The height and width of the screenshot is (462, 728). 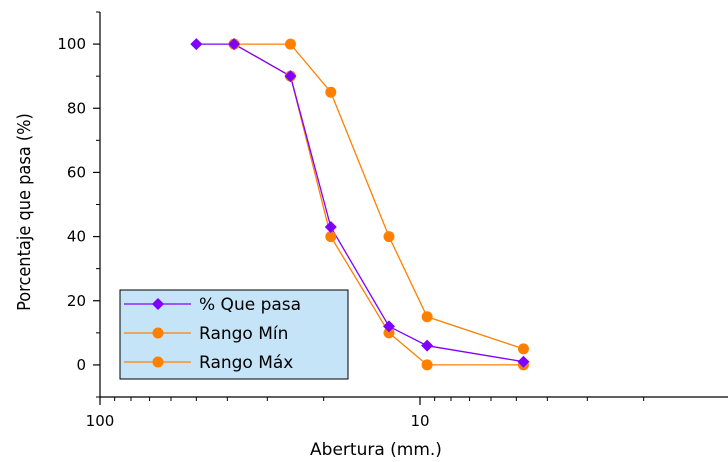 I want to click on legend-label: Rango Mín, so click(x=243, y=334).